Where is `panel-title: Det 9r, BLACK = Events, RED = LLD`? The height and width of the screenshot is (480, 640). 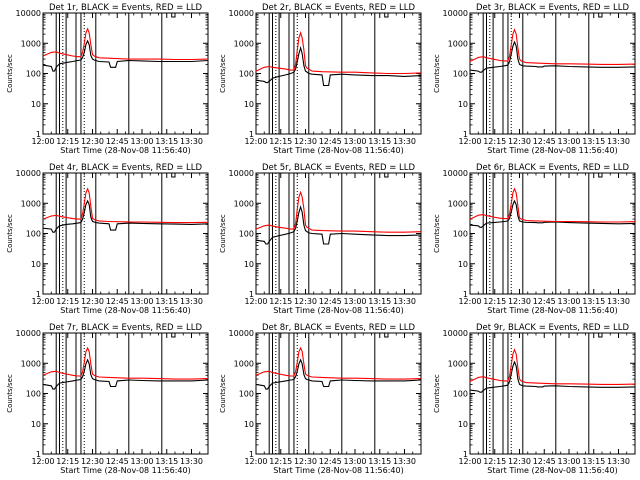 panel-title: Det 9r, BLACK = Events, RED = LLD is located at coordinates (553, 328).